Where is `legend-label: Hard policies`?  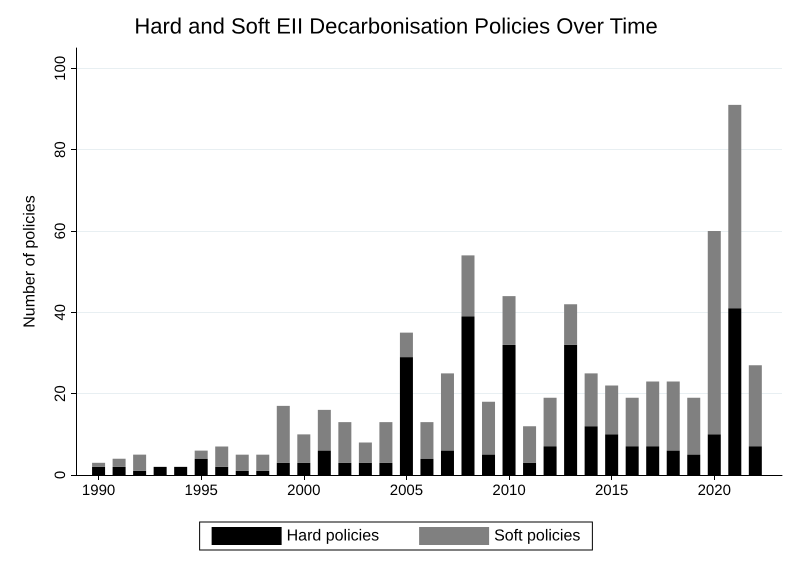 legend-label: Hard policies is located at coordinates (333, 536).